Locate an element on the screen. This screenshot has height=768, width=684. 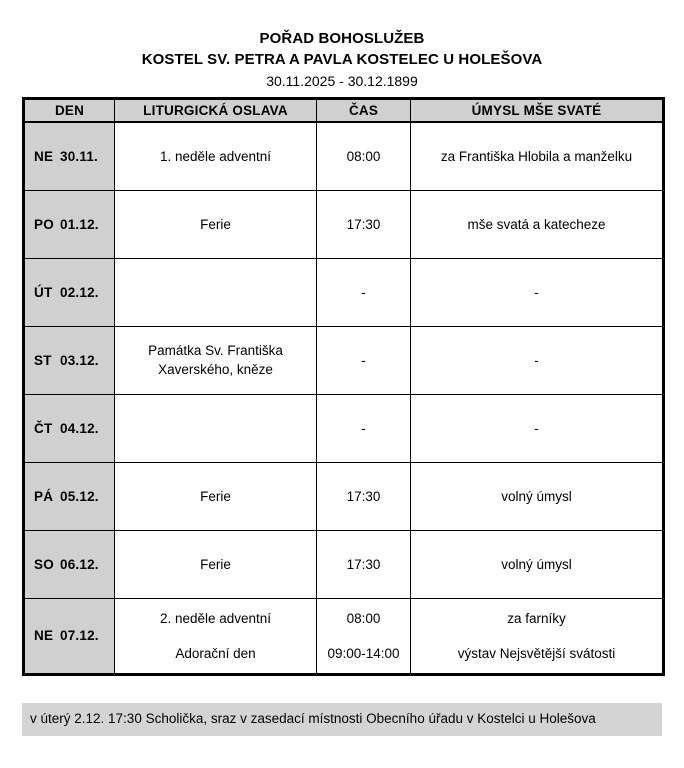
intention-primary: za farníky is located at coordinates (536, 618).